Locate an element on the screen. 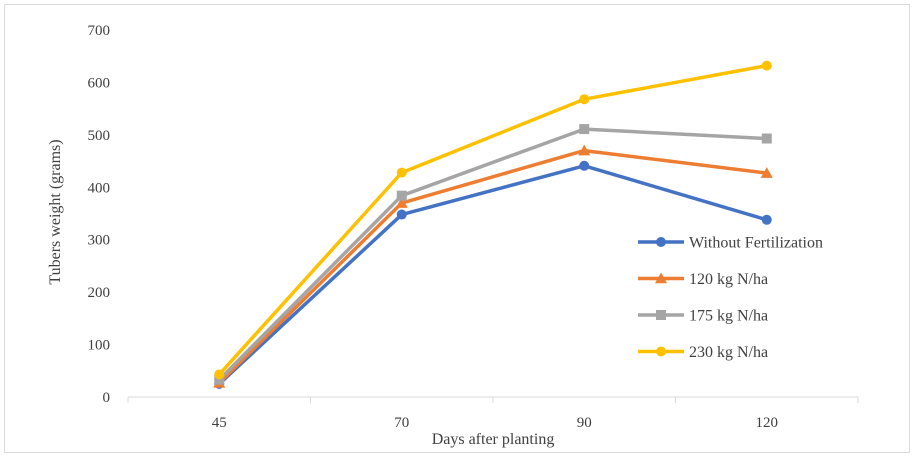  legend-label: Without Fertilization is located at coordinates (756, 243).